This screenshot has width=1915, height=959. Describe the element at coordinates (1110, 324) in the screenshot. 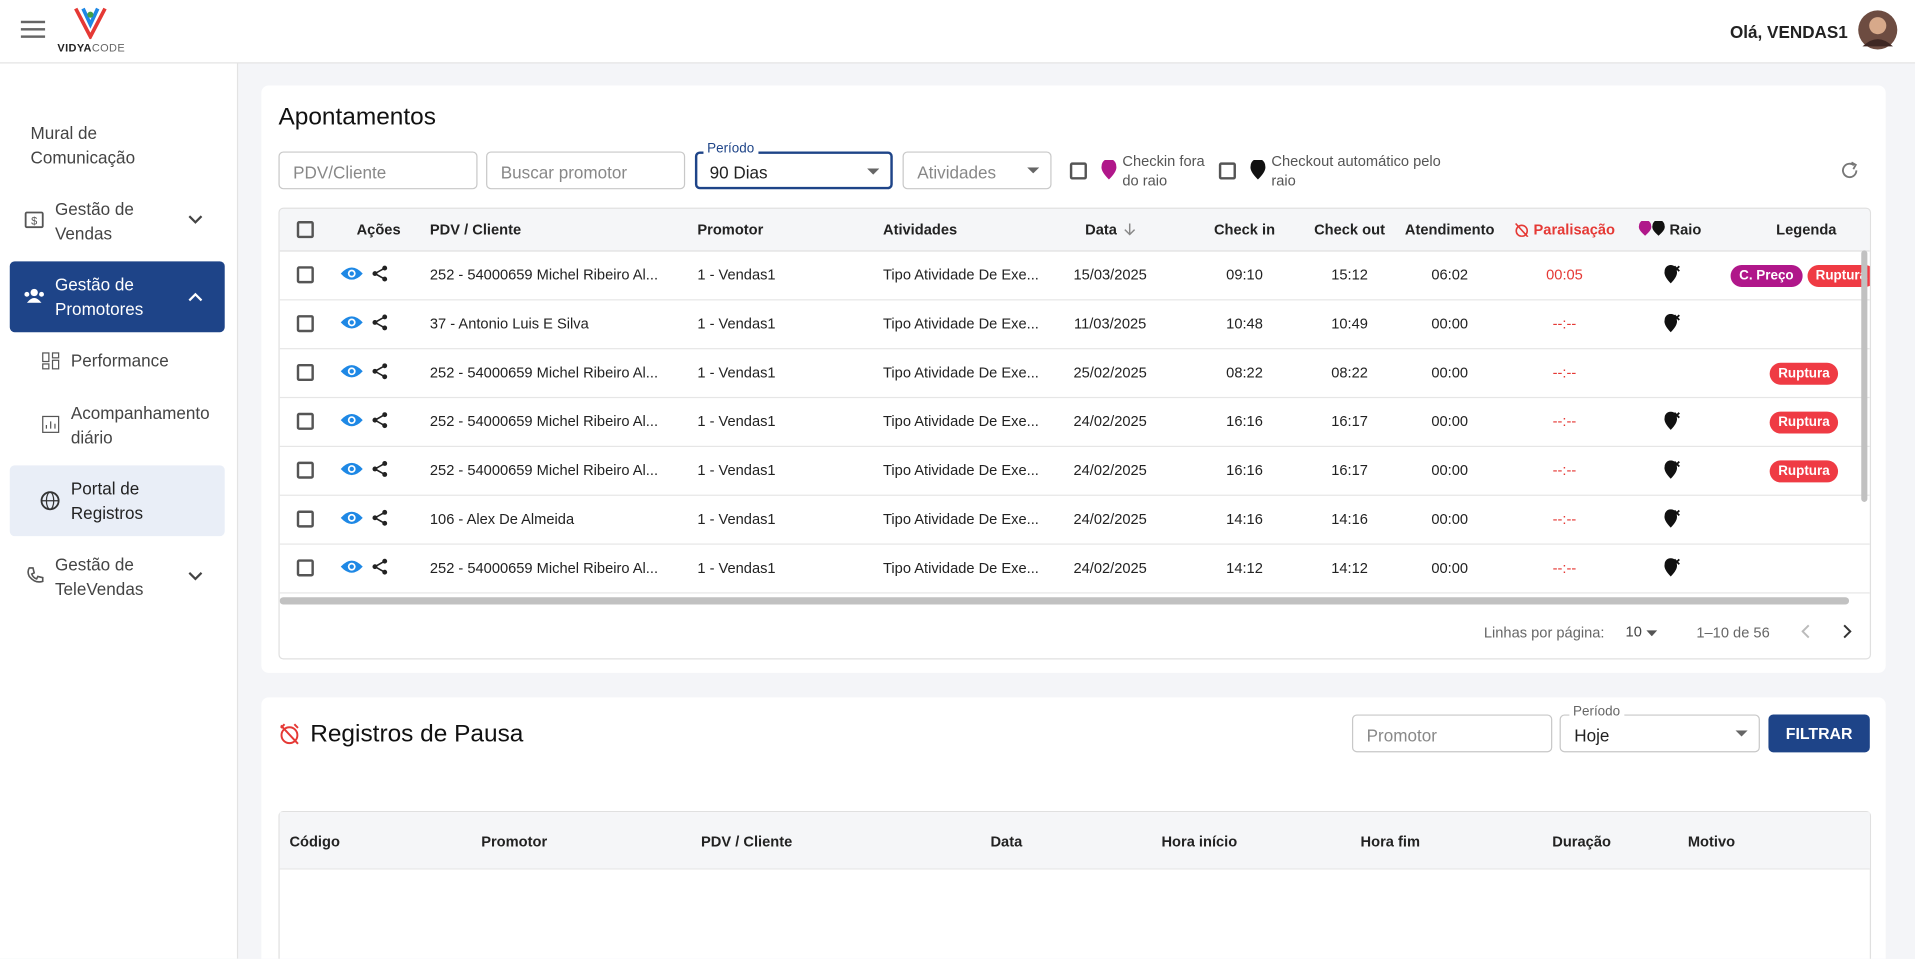

I see `cell-data: 11/03/2025` at that location.